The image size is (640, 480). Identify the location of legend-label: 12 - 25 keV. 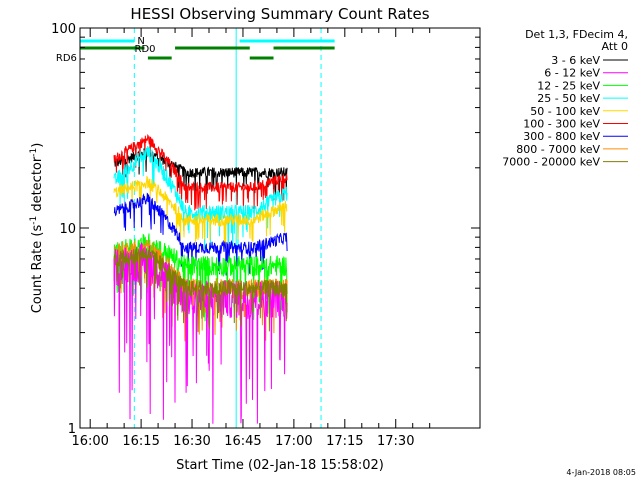
(568, 85).